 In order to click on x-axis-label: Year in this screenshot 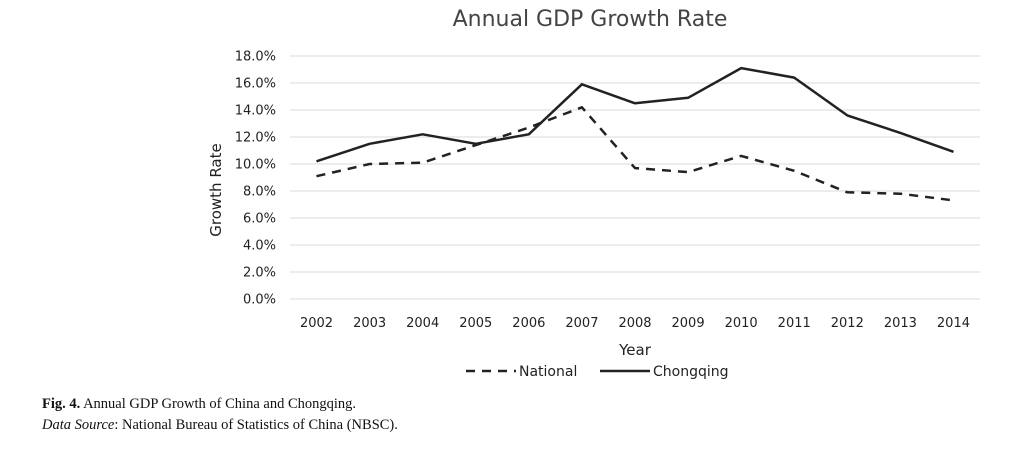, I will do `click(635, 350)`.